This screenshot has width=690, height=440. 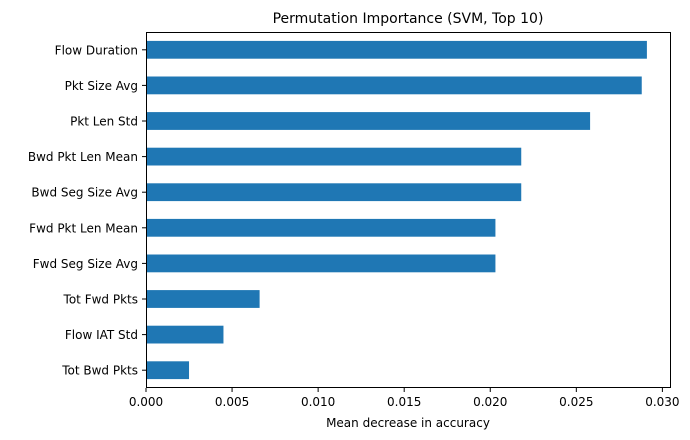 What do you see at coordinates (408, 423) in the screenshot?
I see `x-axis-label: Mean decrease in accuracy` at bounding box center [408, 423].